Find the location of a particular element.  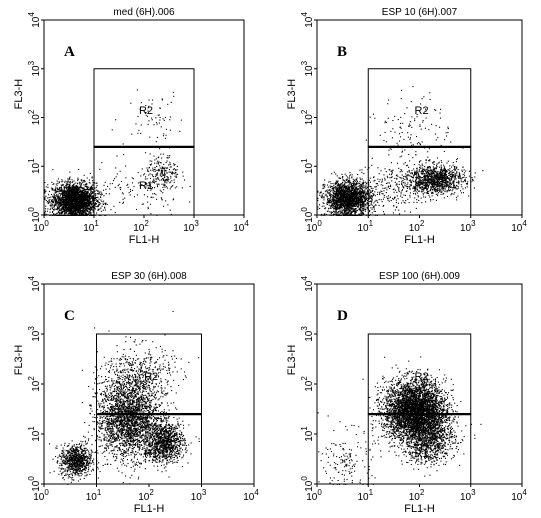

x-tick-exponent: 4 is located at coordinates (246, 223).